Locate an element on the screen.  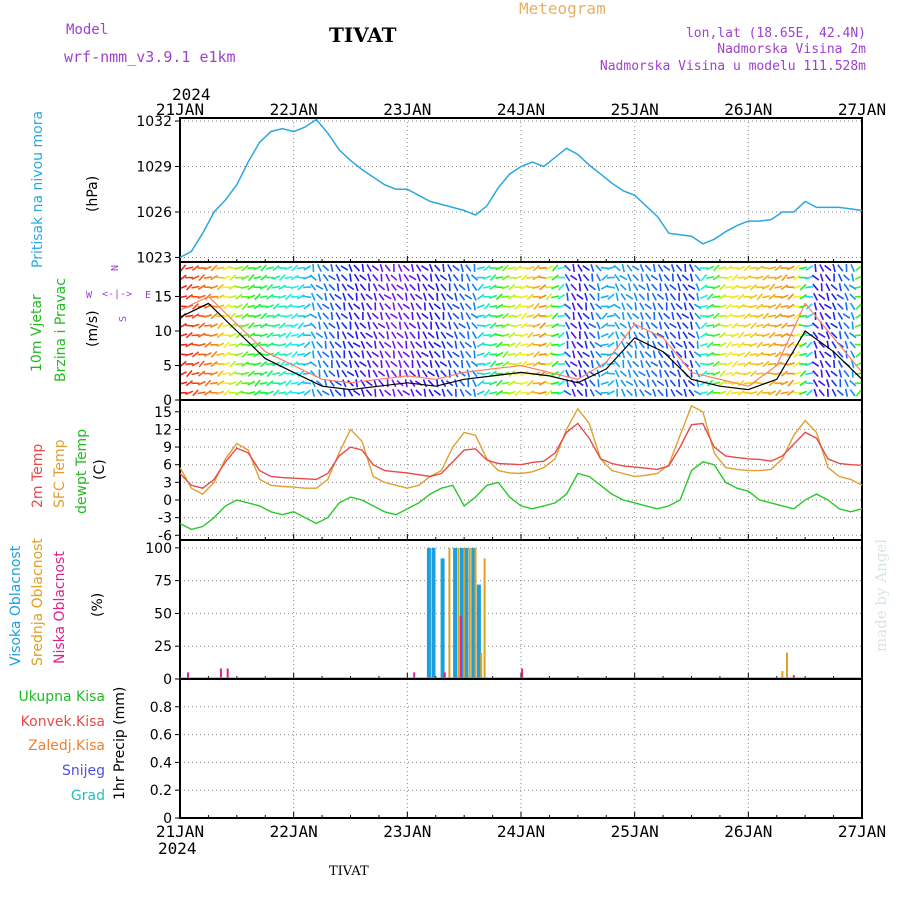
cloud-bar is located at coordinates (414, 675).